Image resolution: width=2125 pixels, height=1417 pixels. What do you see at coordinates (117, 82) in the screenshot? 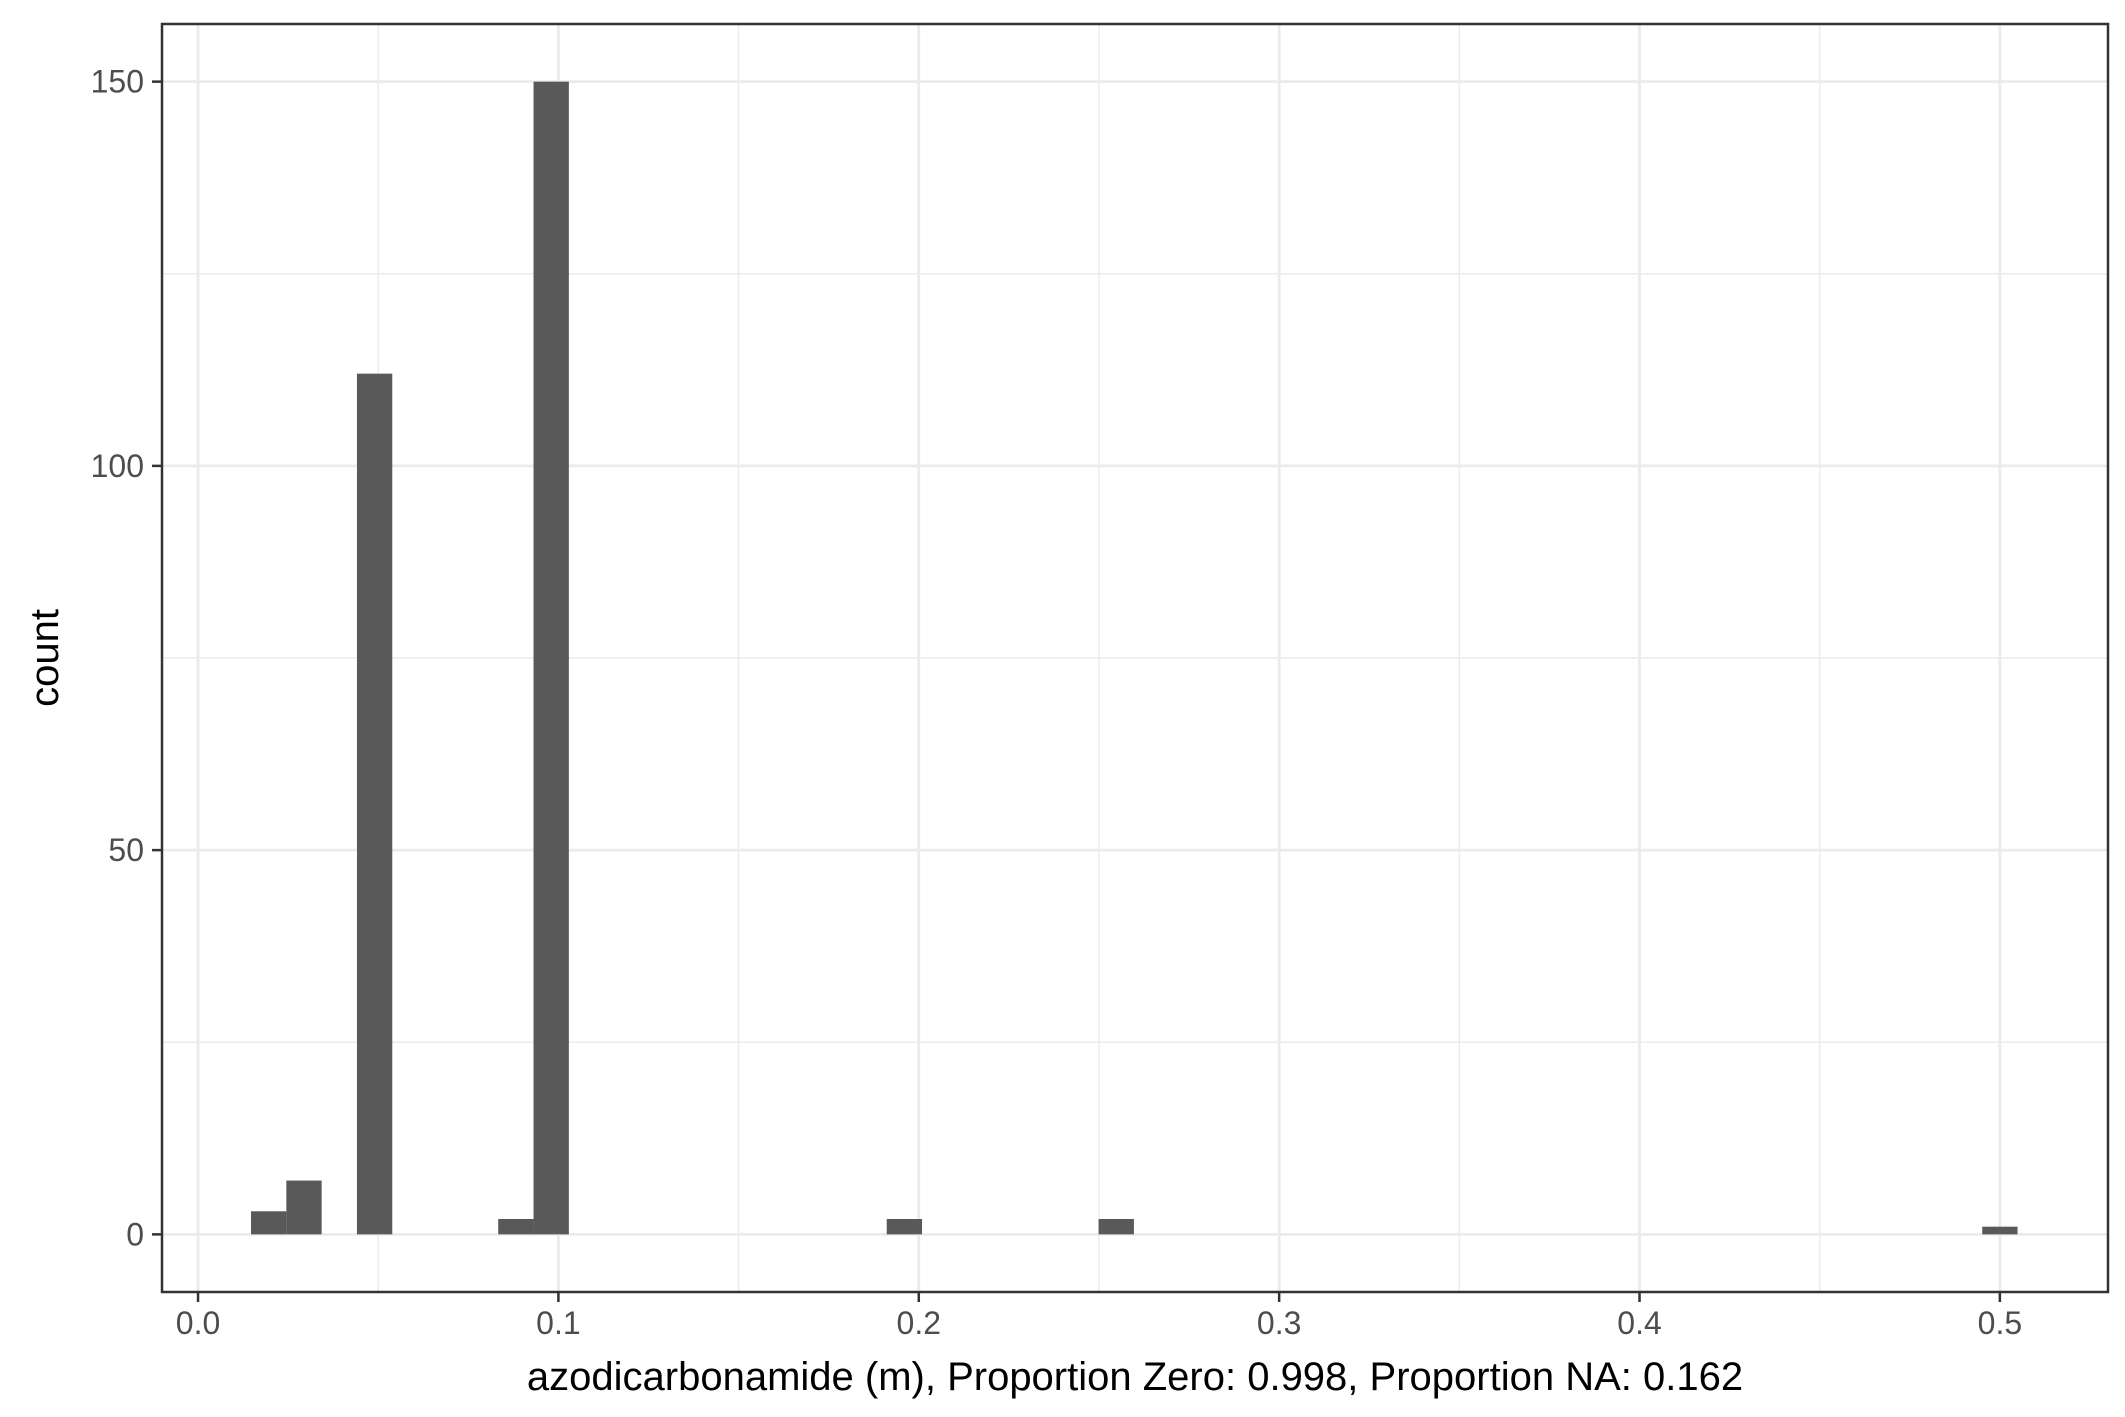
I see `y-tick-label: 150` at bounding box center [117, 82].